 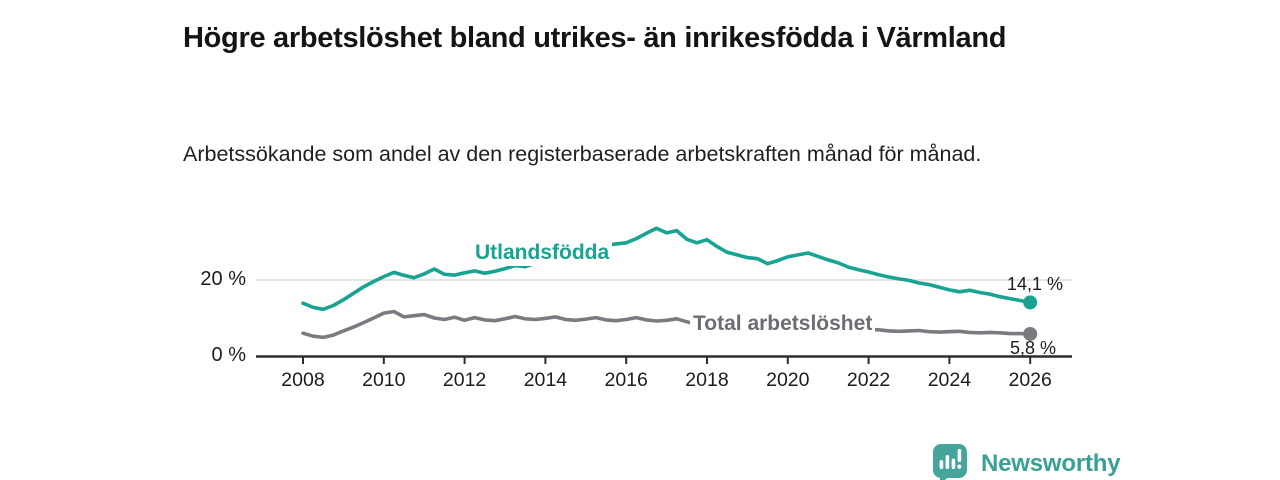 I want to click on y-tick-label-20: 20 %, so click(x=223, y=279).